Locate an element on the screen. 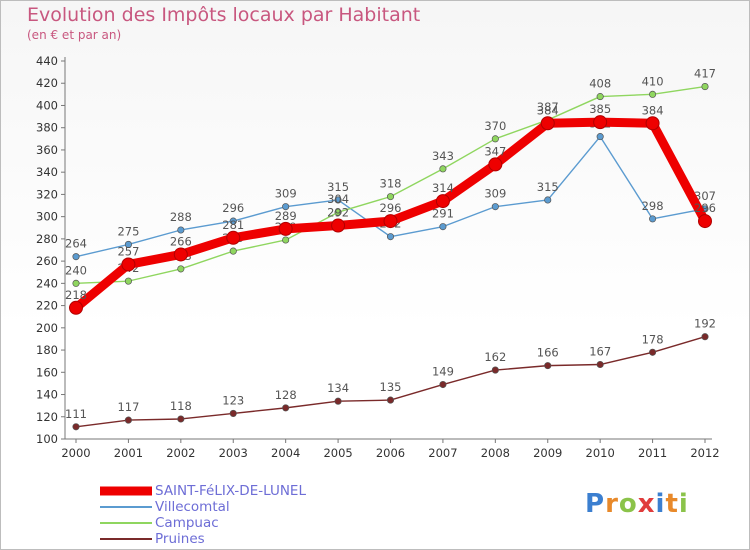  data-label-2: 318 is located at coordinates (391, 184).